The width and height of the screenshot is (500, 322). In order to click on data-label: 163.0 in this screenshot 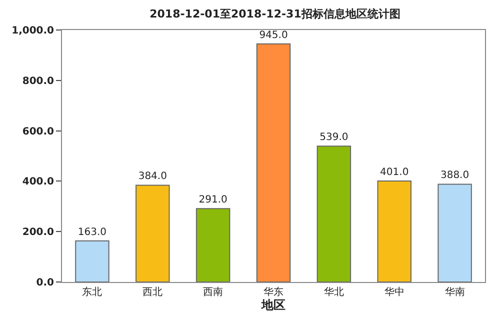, I will do `click(92, 232)`.